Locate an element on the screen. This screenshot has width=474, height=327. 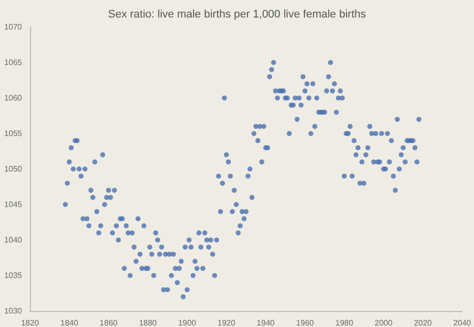
y-tick-label: 1070 is located at coordinates (13, 27).